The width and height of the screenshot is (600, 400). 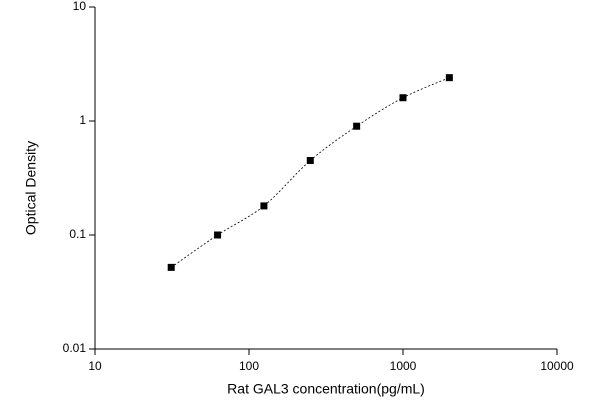 What do you see at coordinates (557, 366) in the screenshot?
I see `x-tick-label: 10000` at bounding box center [557, 366].